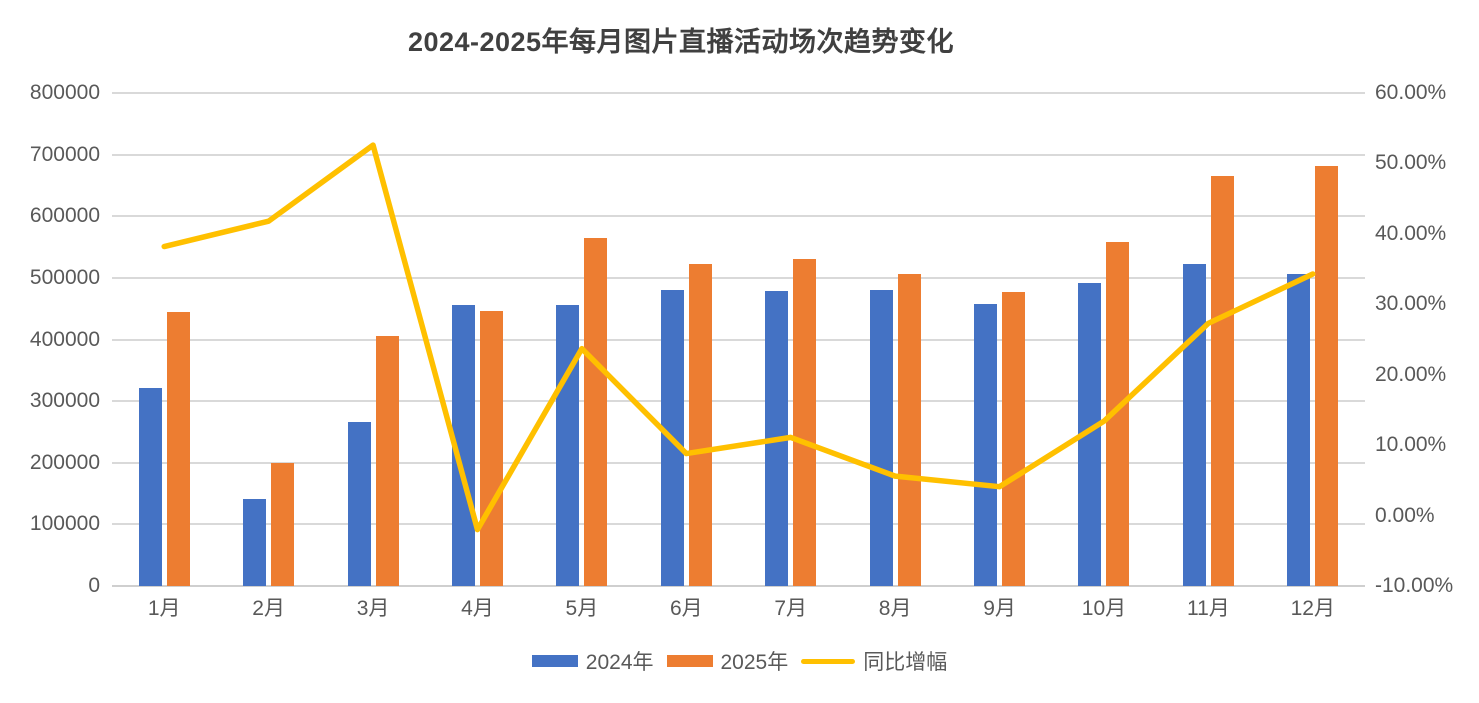  I want to click on bar-2025年-11月, so click(1222, 380).